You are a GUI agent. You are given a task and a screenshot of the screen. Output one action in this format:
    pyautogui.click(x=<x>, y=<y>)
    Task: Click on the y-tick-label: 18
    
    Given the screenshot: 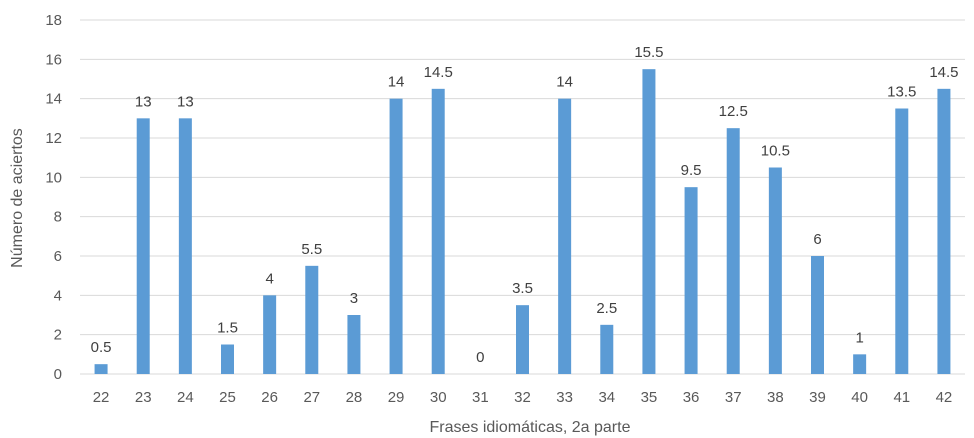 What is the action you would take?
    pyautogui.click(x=53, y=20)
    